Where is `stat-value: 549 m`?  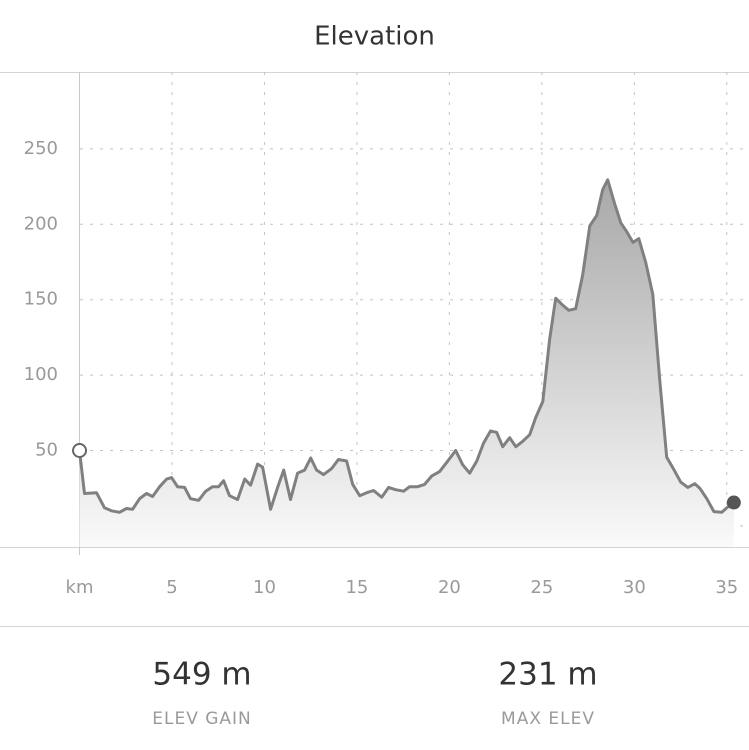
stat-value: 549 m is located at coordinates (201, 675).